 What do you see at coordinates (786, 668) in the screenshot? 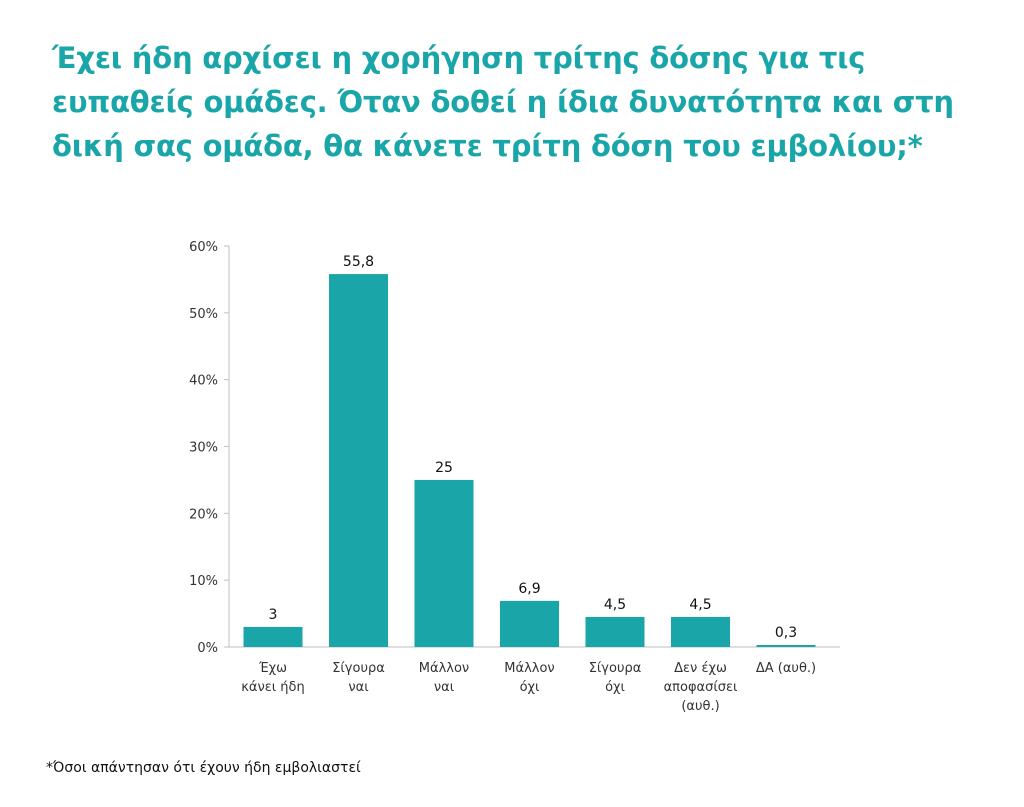
I see `category-label: ΔΑ (αυθ.)` at bounding box center [786, 668].